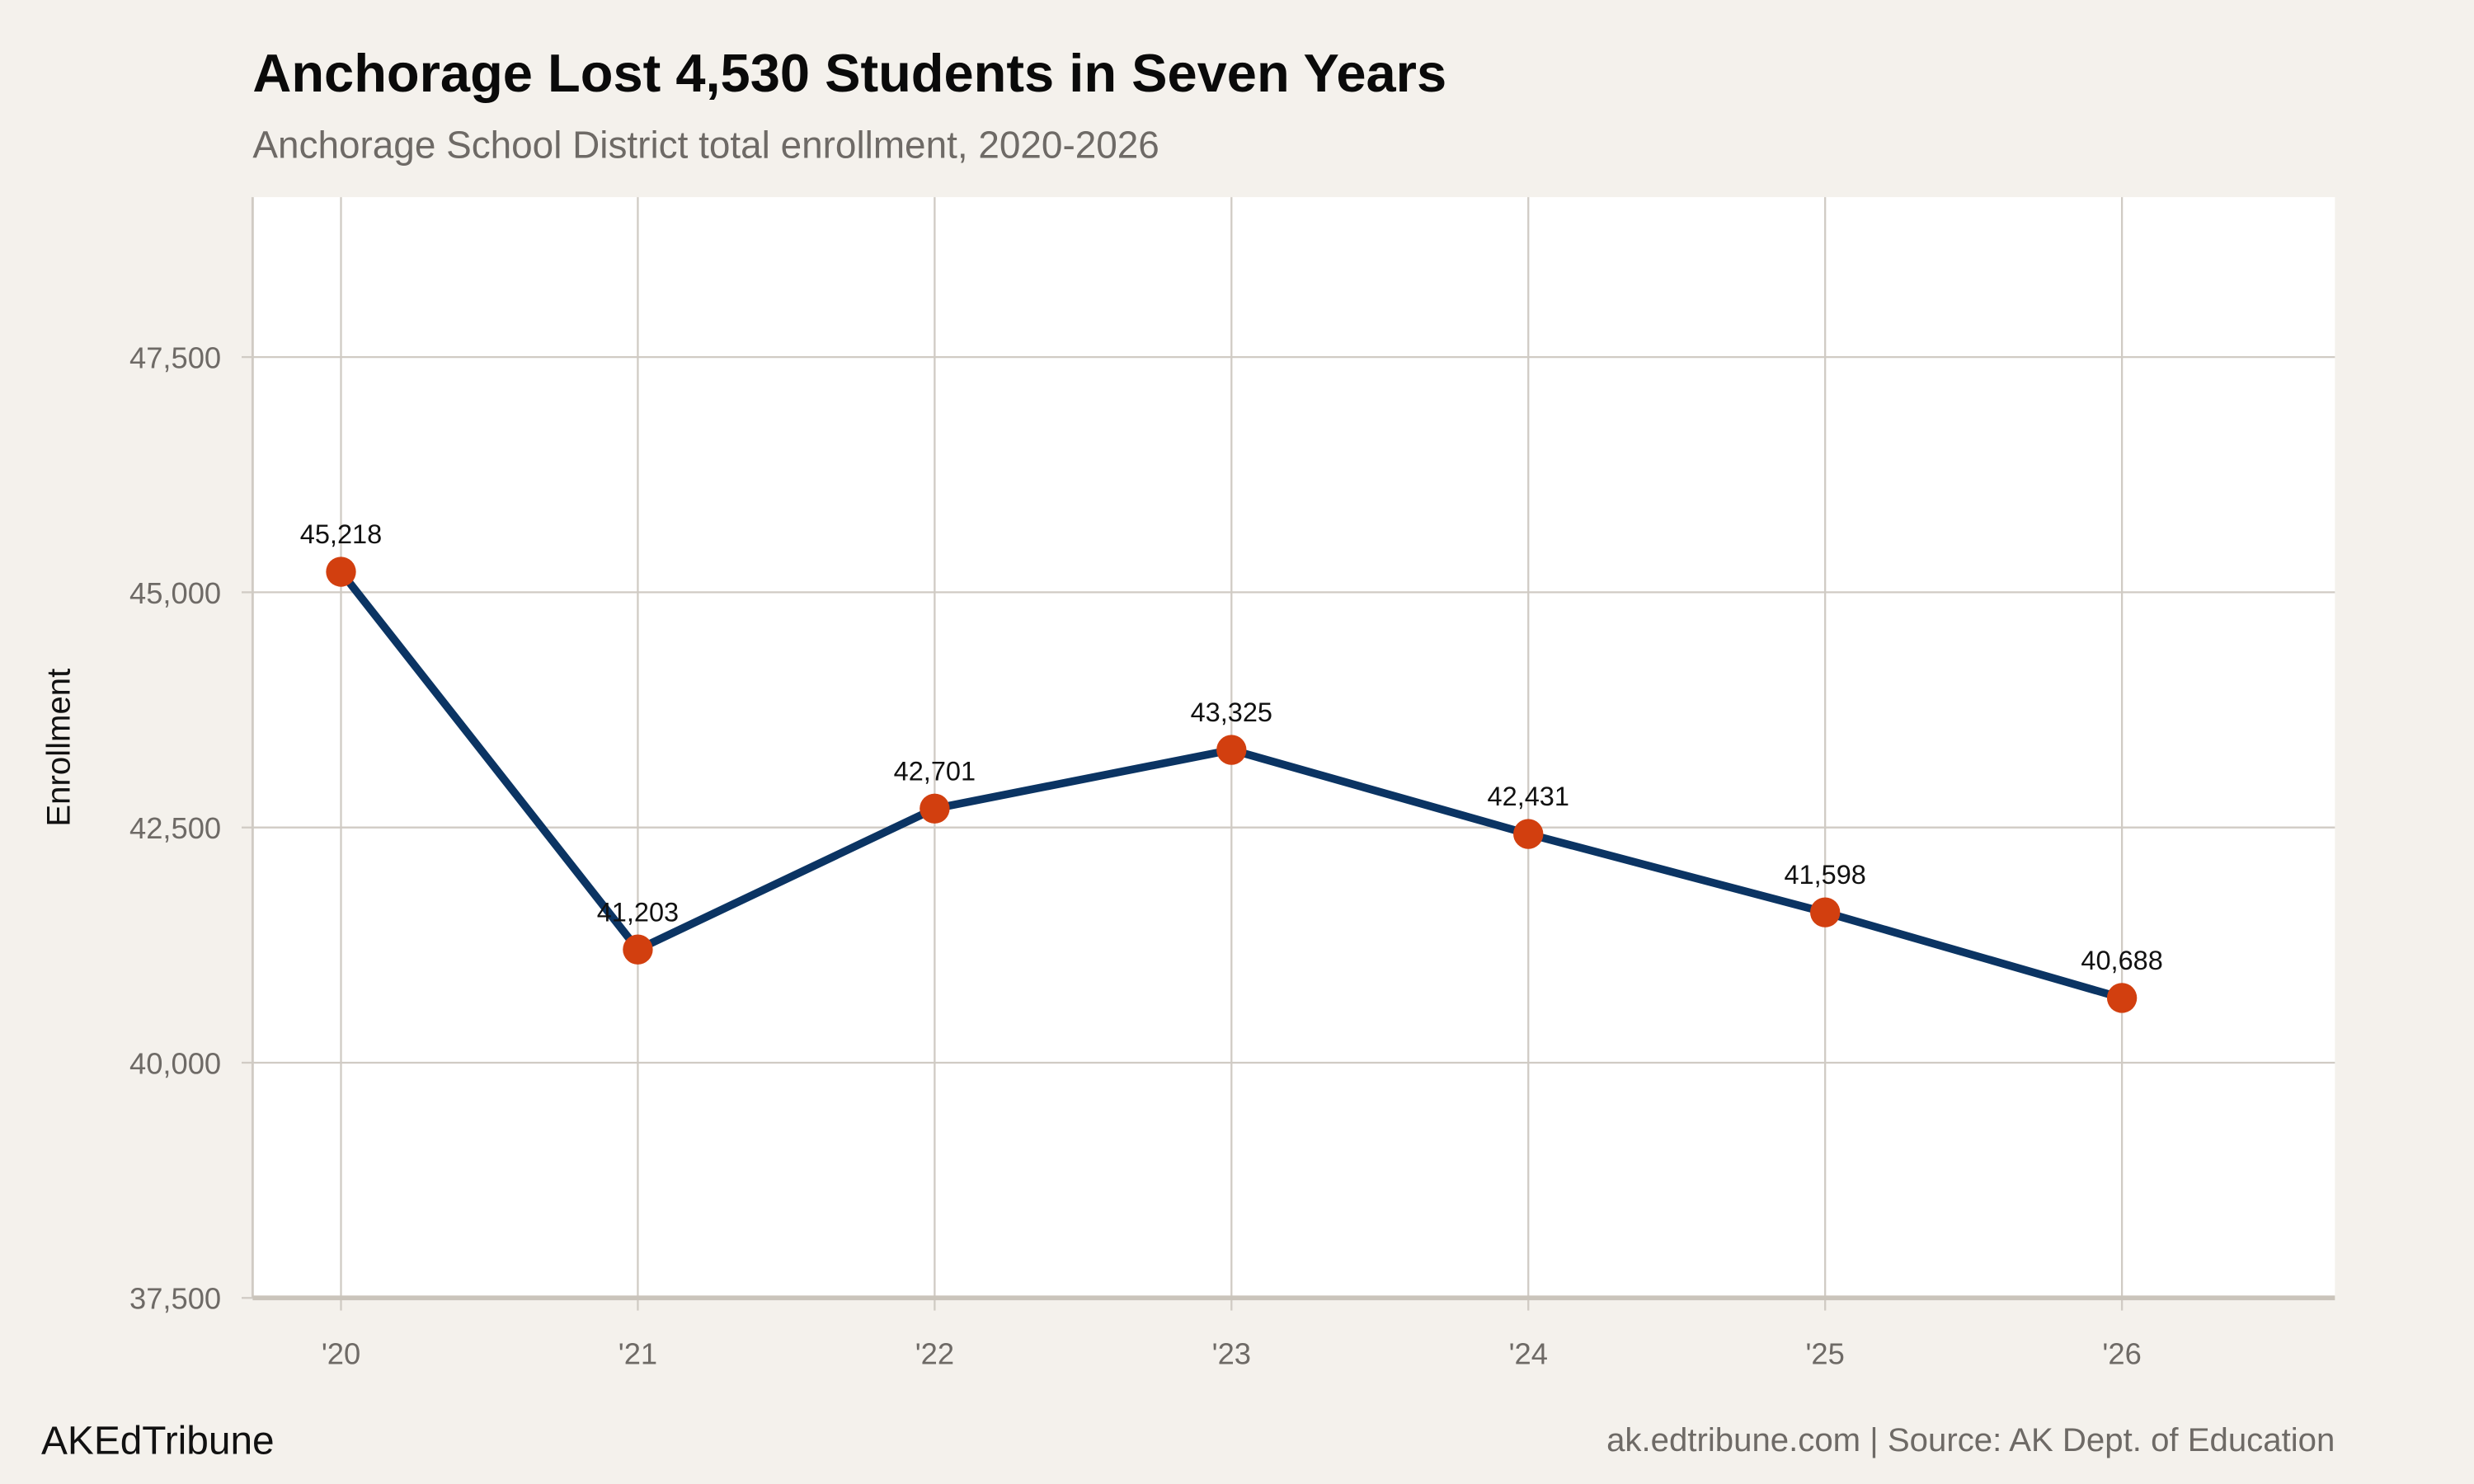  Describe the element at coordinates (637, 1354) in the screenshot. I see `x-tick-label: '21` at that location.